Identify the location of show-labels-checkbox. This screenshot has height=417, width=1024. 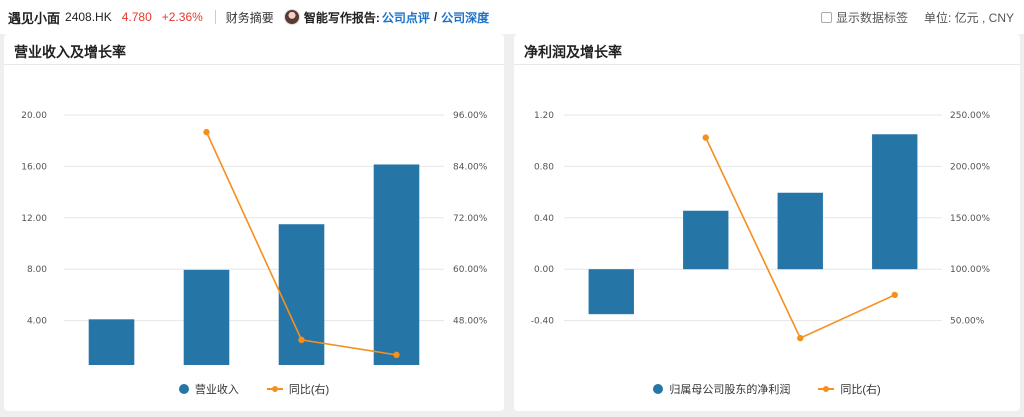
(826, 17).